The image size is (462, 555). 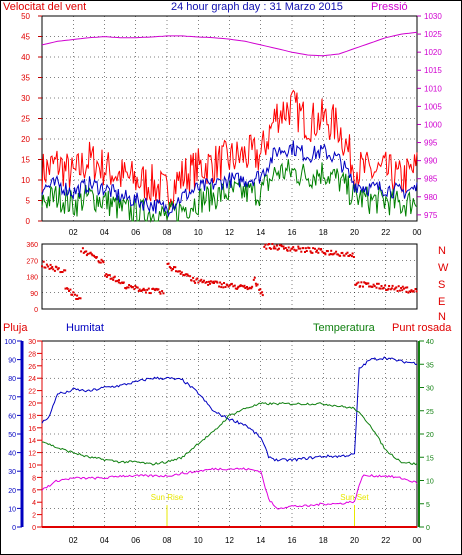 I want to click on wind-x-tick-label: 22, so click(x=385, y=232).